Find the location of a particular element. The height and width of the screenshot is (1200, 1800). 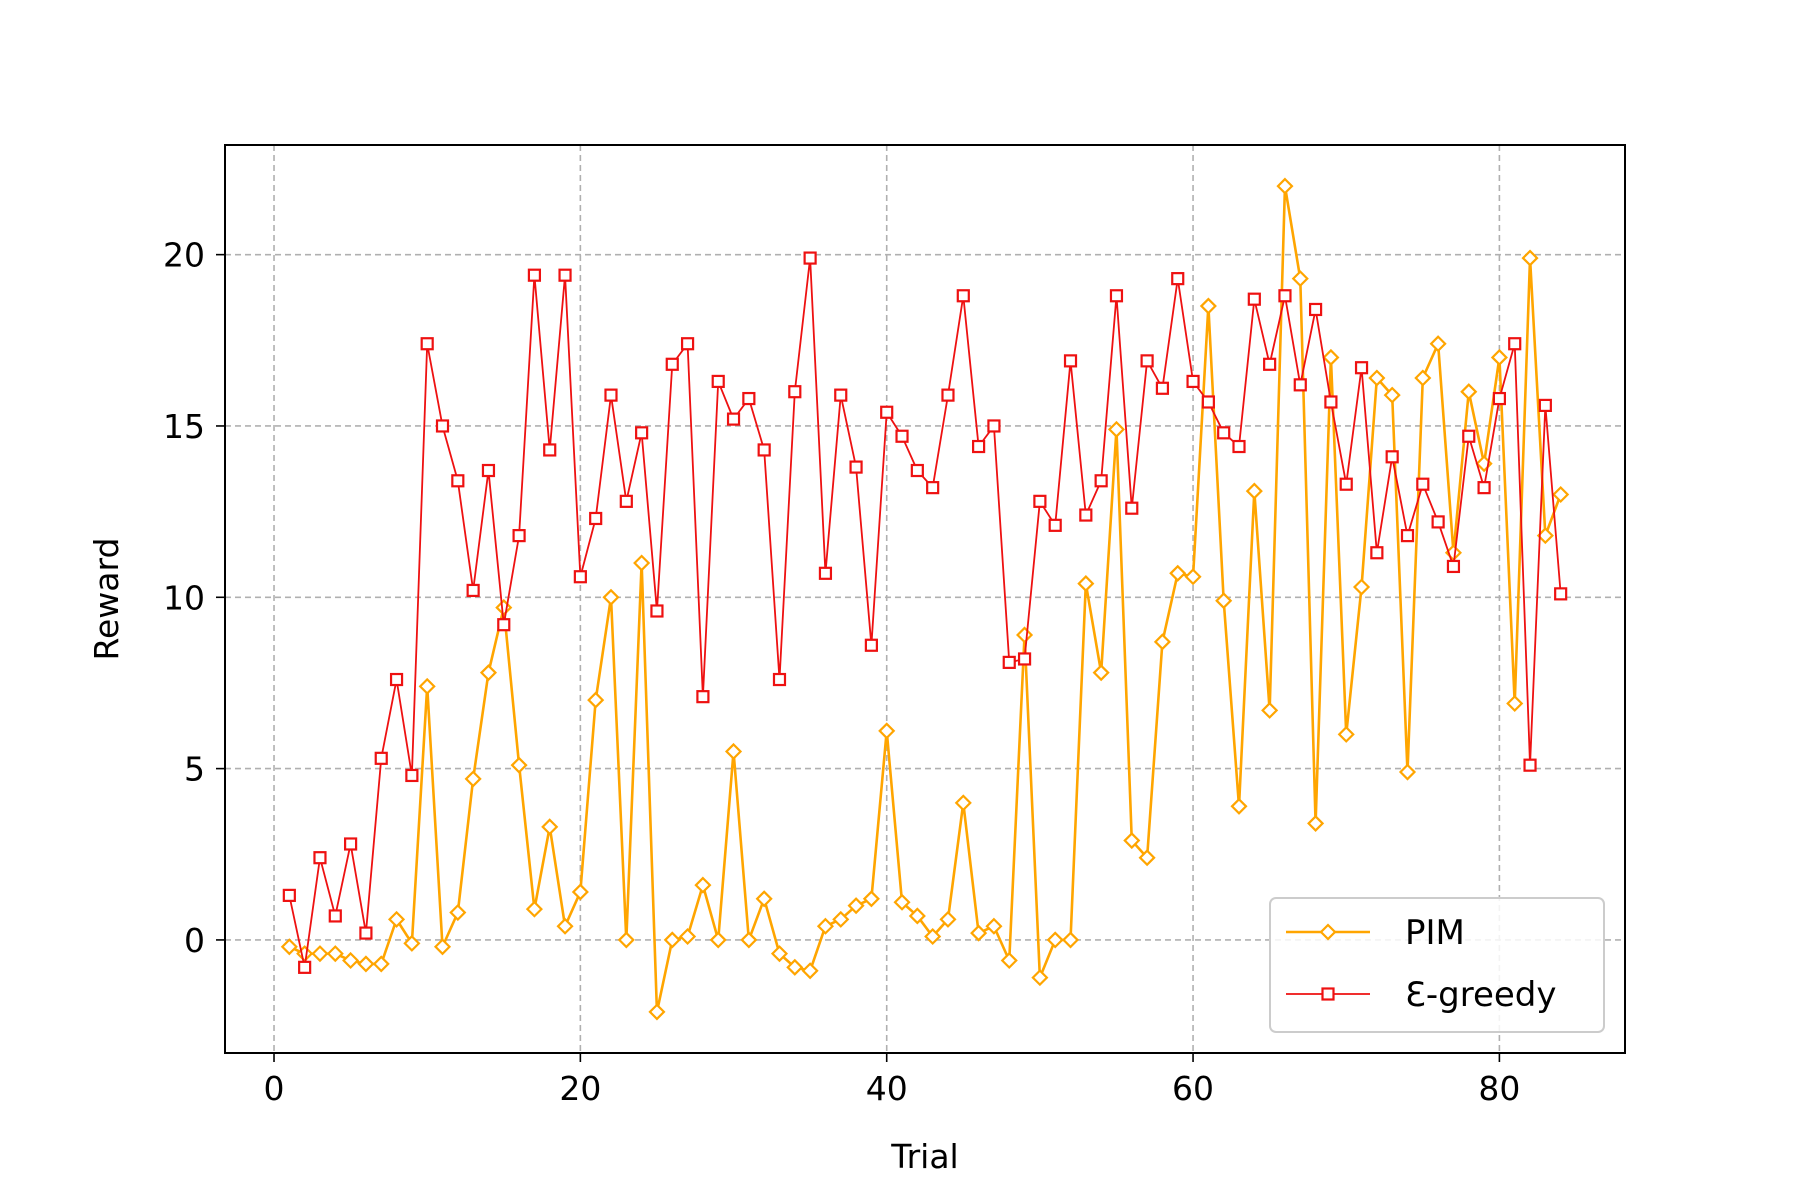

x-axis-label: Trial is located at coordinates (924, 1156).